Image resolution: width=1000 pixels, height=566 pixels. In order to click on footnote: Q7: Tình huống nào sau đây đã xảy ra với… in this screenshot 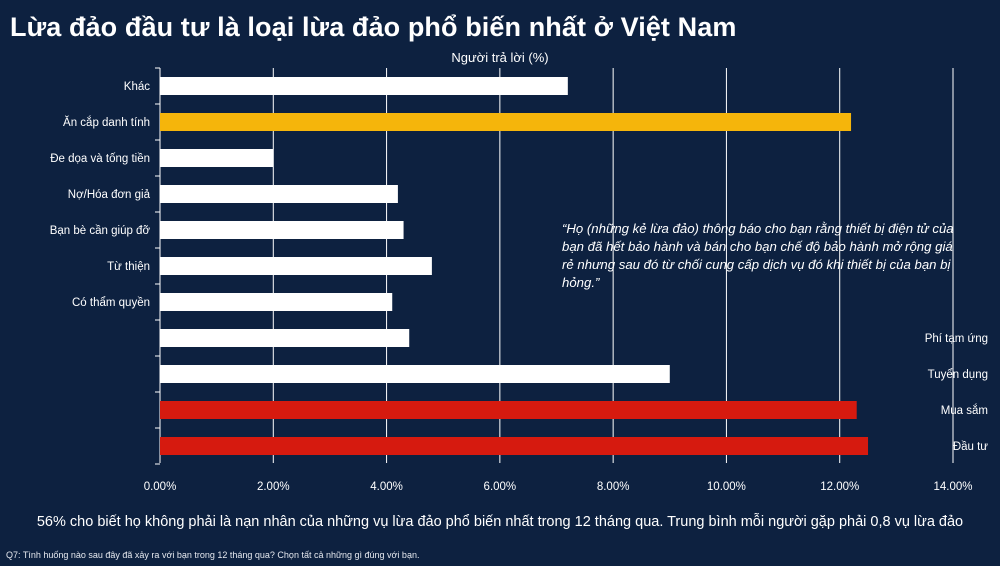, I will do `click(213, 555)`.